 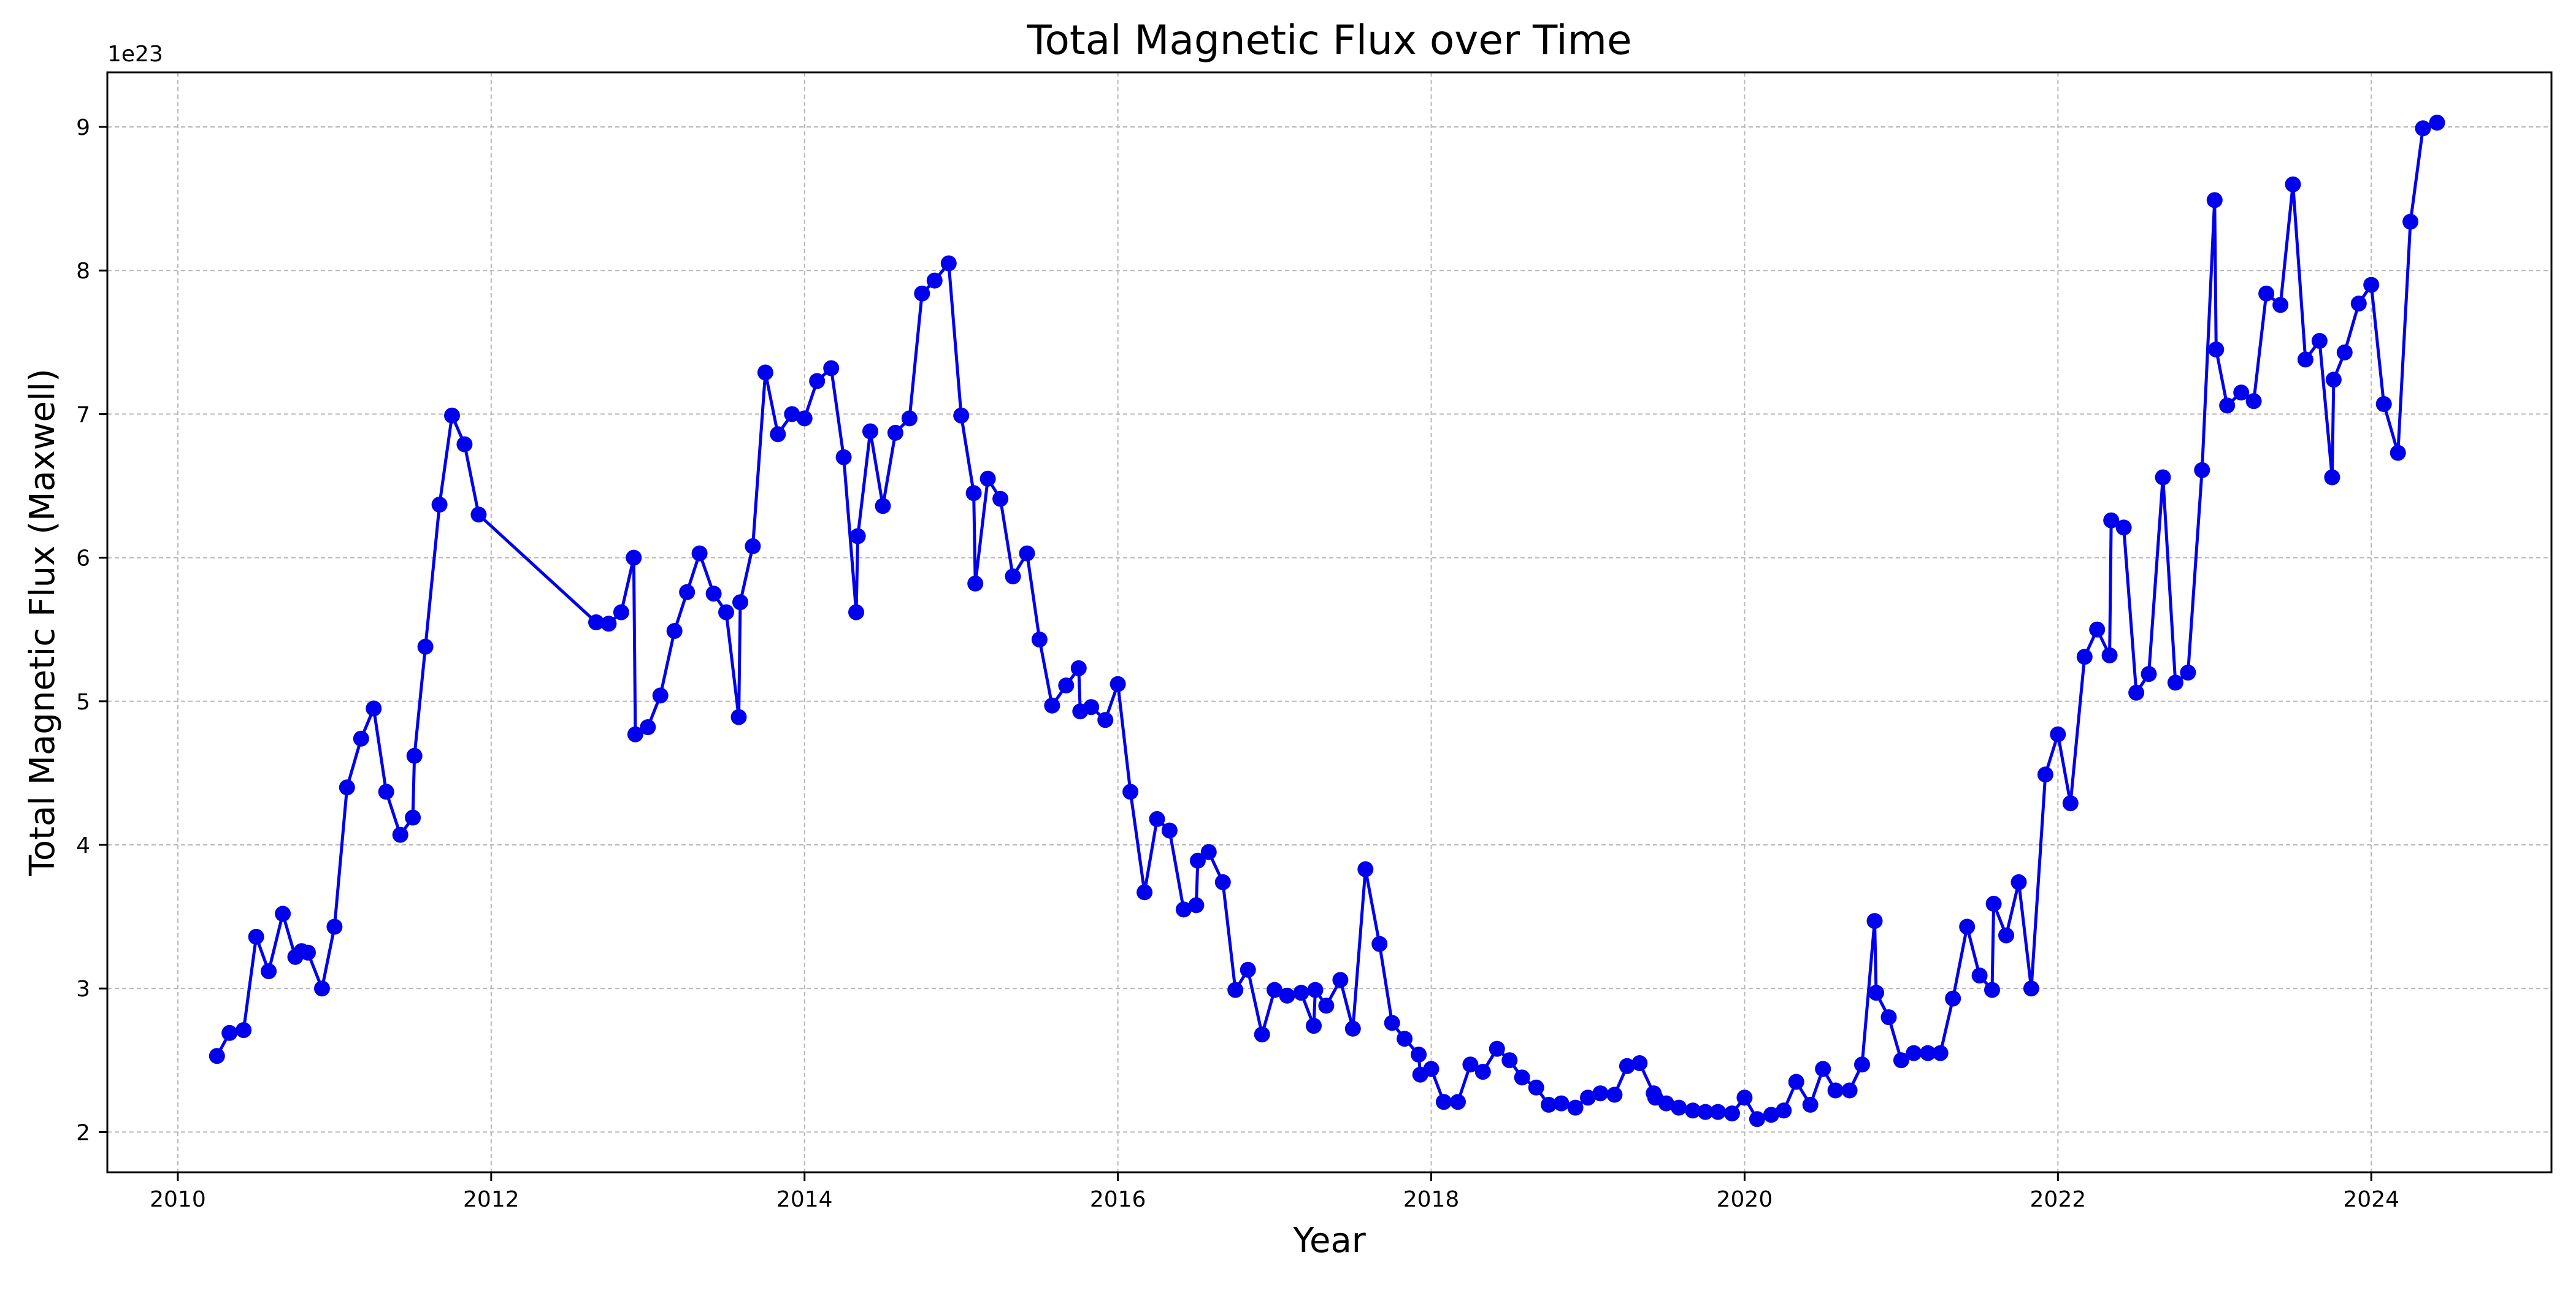 I want to click on x-tick-label: 2024, so click(x=2371, y=1199).